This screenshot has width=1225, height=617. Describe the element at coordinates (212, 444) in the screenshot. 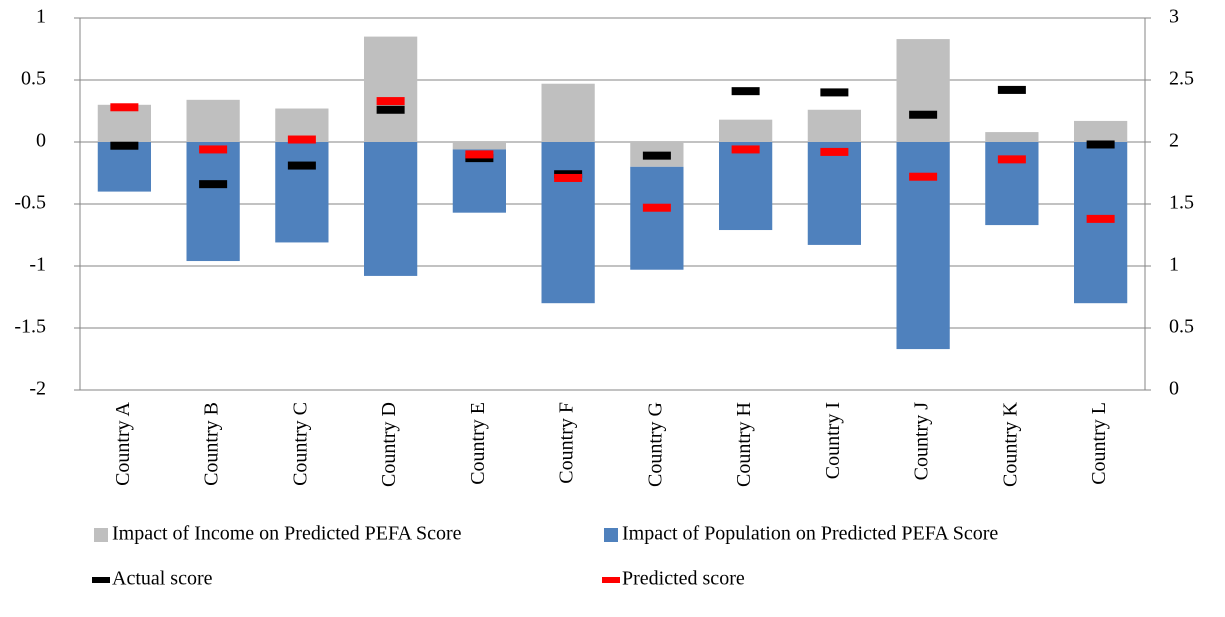

I see `x-tick-label: Country B` at that location.